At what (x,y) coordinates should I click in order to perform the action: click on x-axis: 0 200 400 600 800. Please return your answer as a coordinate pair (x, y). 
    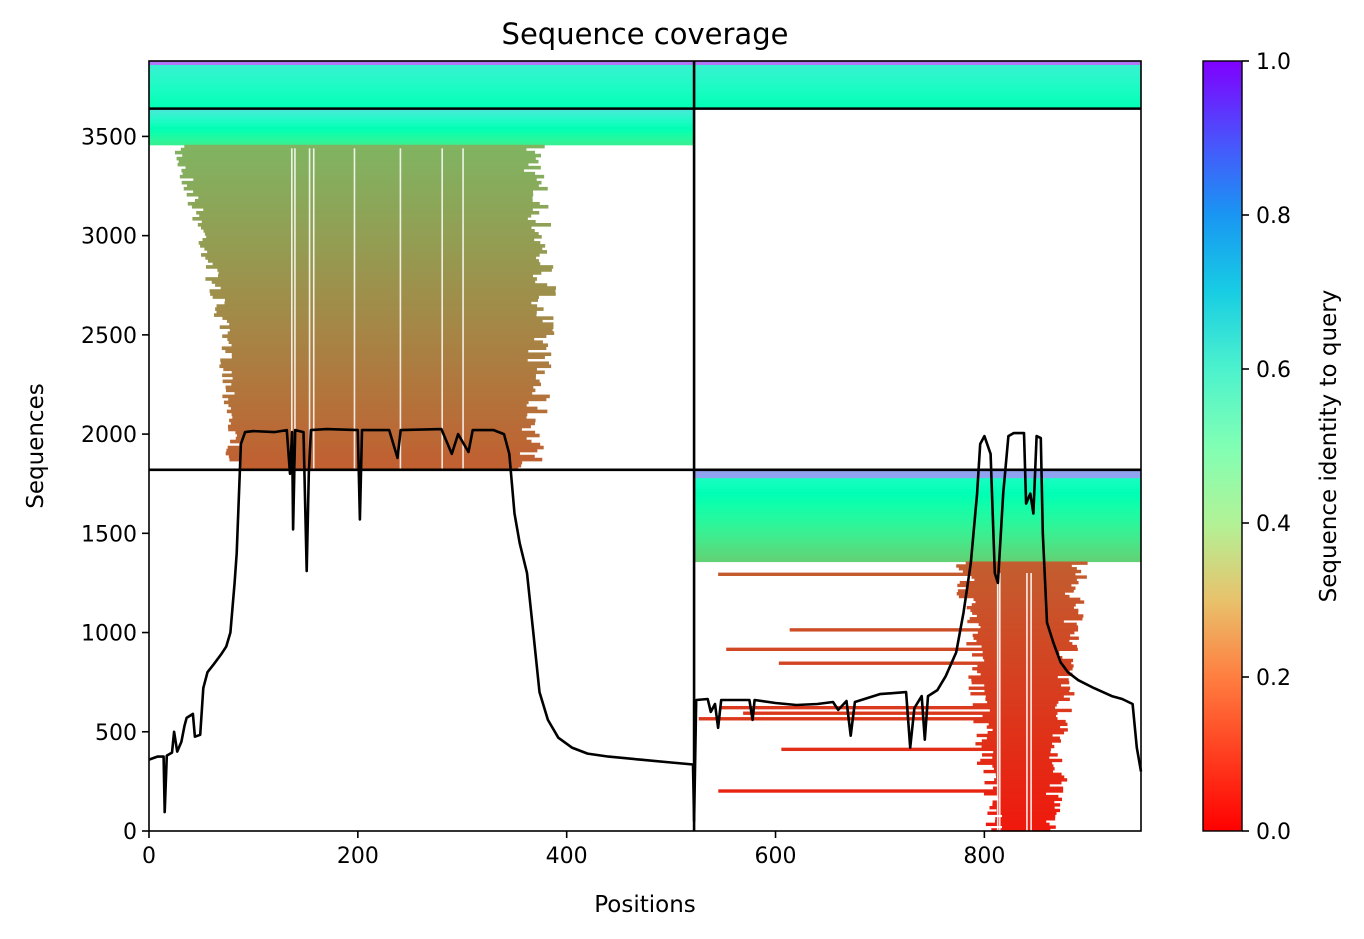
    Looking at the image, I should click on (573, 850).